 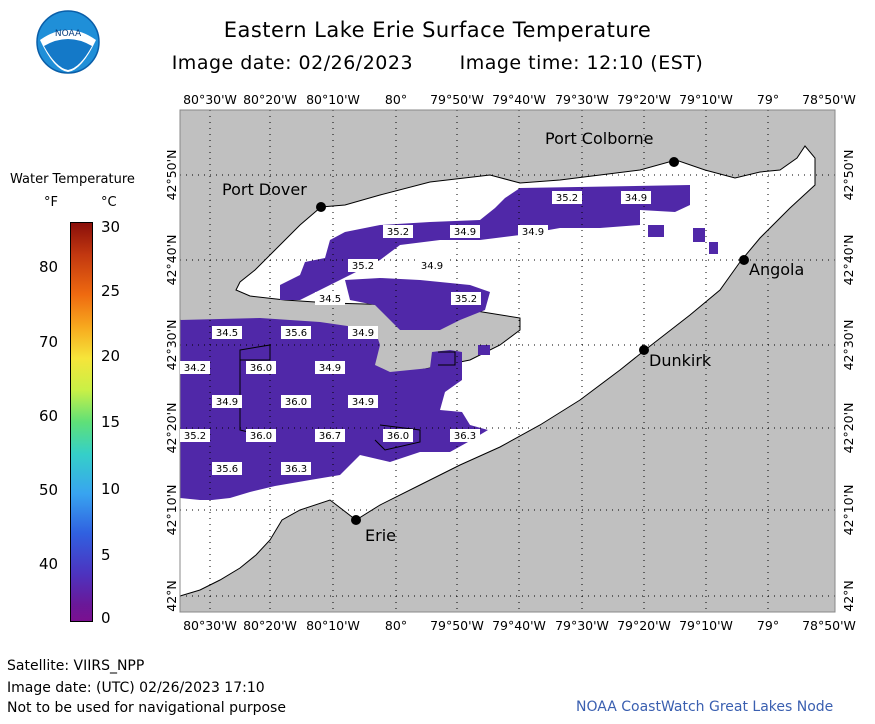 What do you see at coordinates (768, 99) in the screenshot?
I see `lon-label: 79°` at bounding box center [768, 99].